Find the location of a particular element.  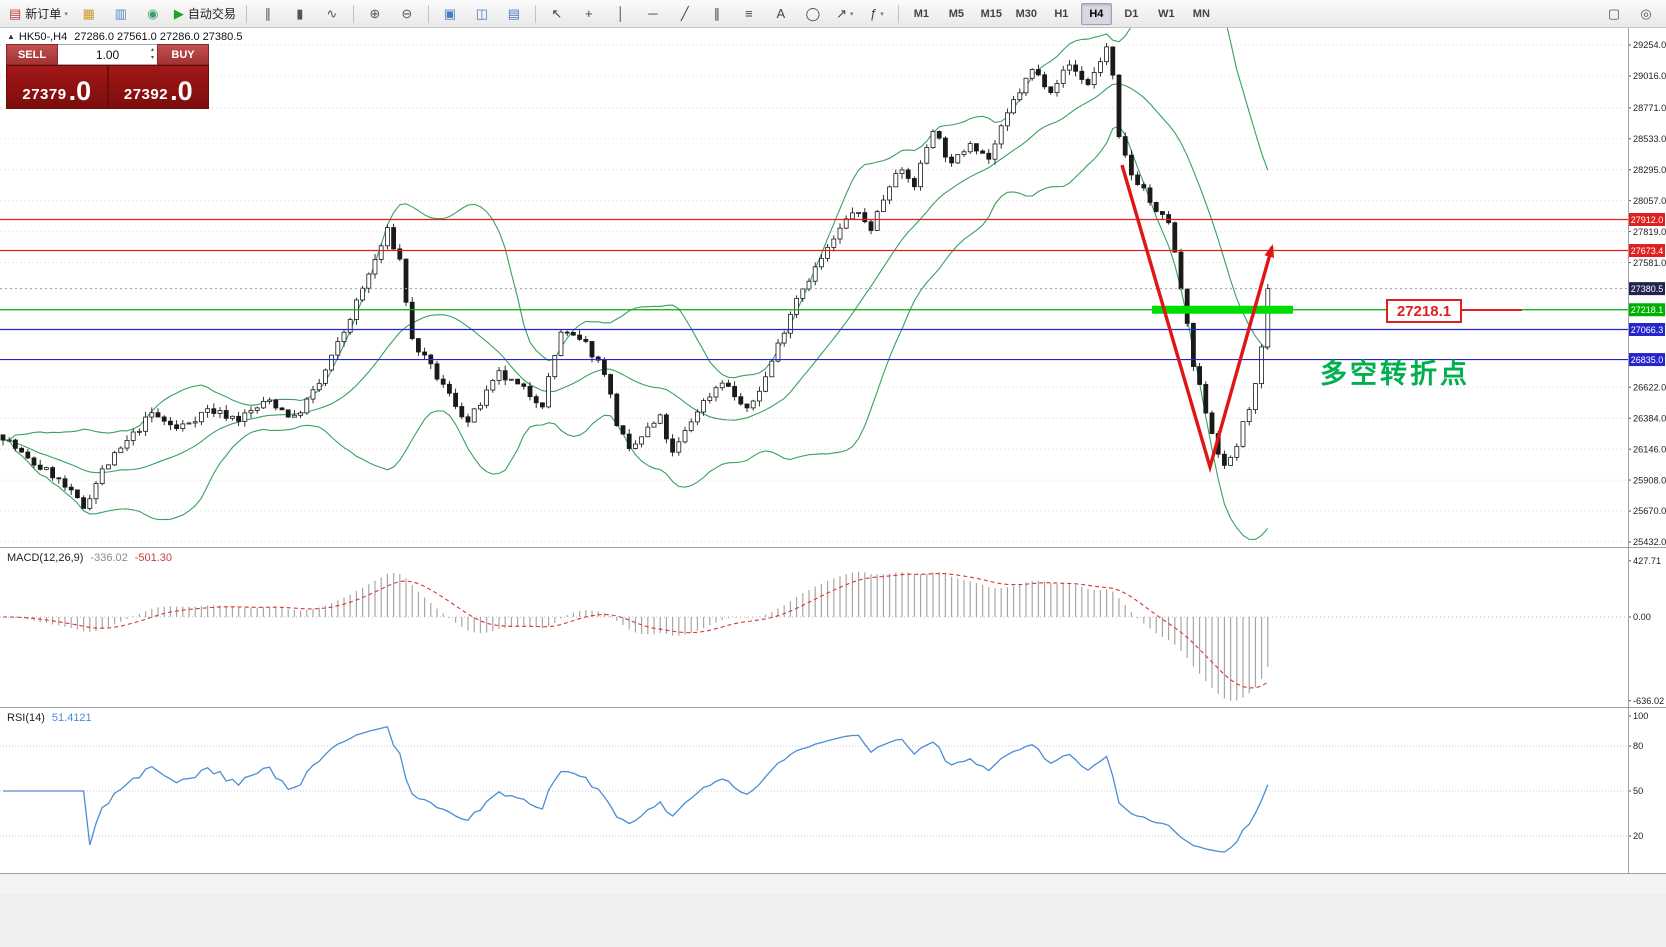

tile-windows-icon: ▣ is located at coordinates (449, 13).